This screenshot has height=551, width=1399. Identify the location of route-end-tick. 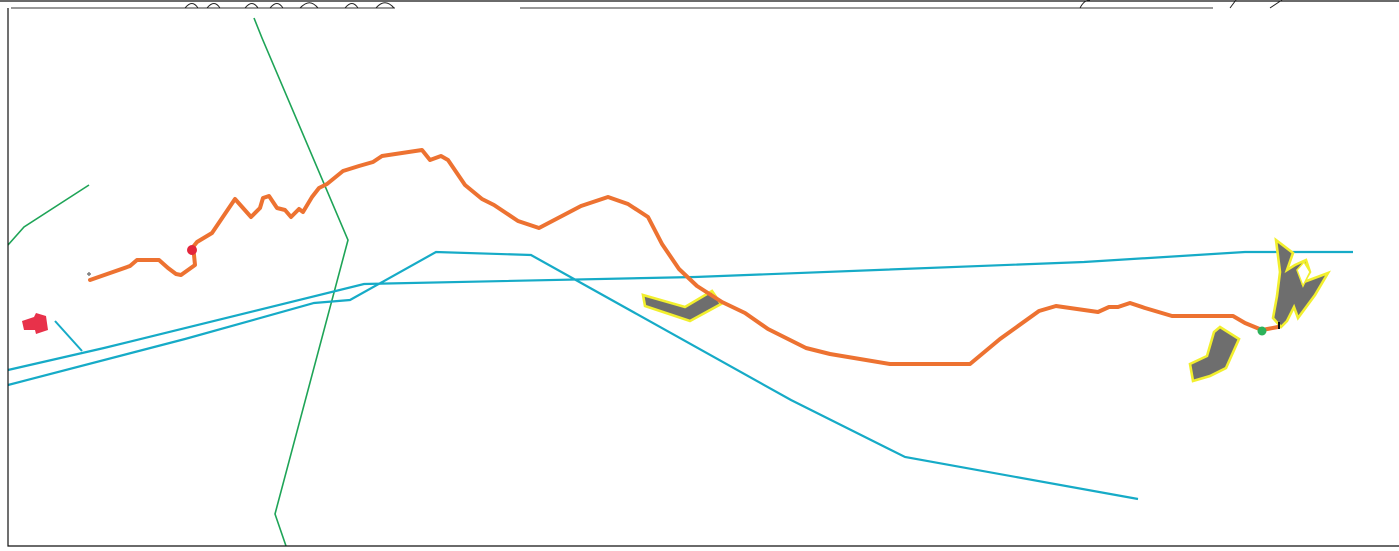
(1279, 325).